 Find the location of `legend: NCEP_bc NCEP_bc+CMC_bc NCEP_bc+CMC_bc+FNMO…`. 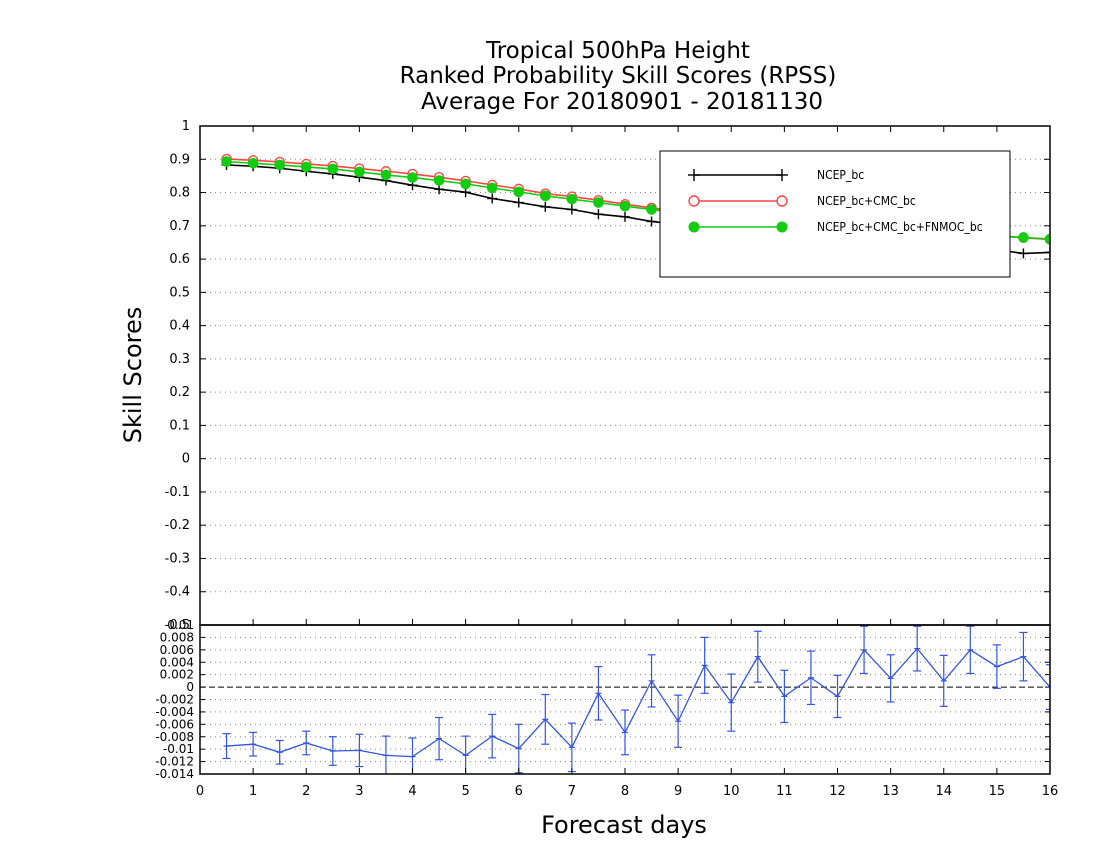

legend: NCEP_bc NCEP_bc+CMC_bc NCEP_bc+CMC_bc+FNMO… is located at coordinates (835, 214).